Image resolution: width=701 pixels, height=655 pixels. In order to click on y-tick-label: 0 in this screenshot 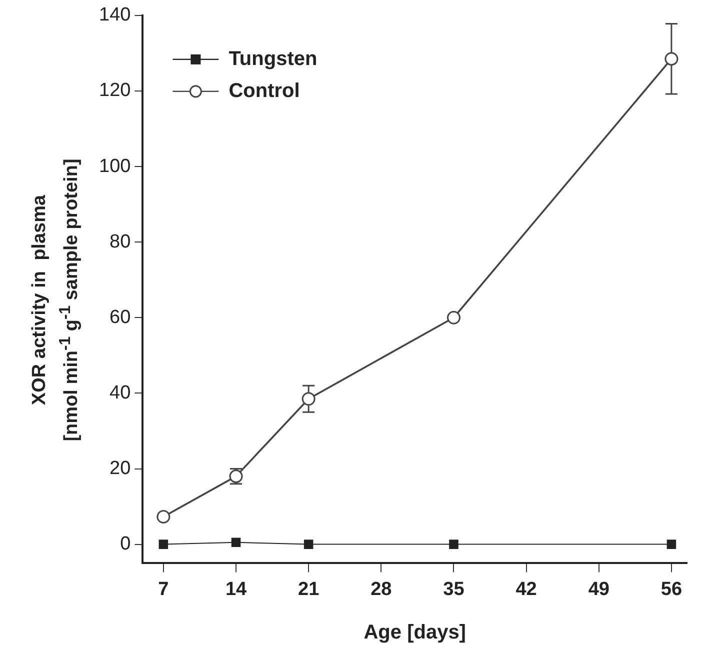, I will do `click(125, 544)`.